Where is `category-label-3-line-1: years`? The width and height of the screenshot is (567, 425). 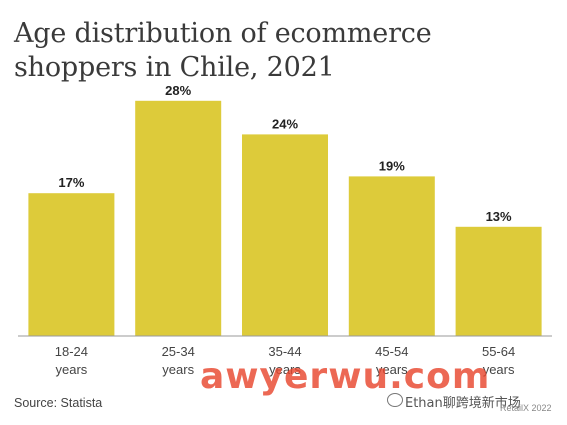
category-label-3-line-1: years is located at coordinates (392, 369).